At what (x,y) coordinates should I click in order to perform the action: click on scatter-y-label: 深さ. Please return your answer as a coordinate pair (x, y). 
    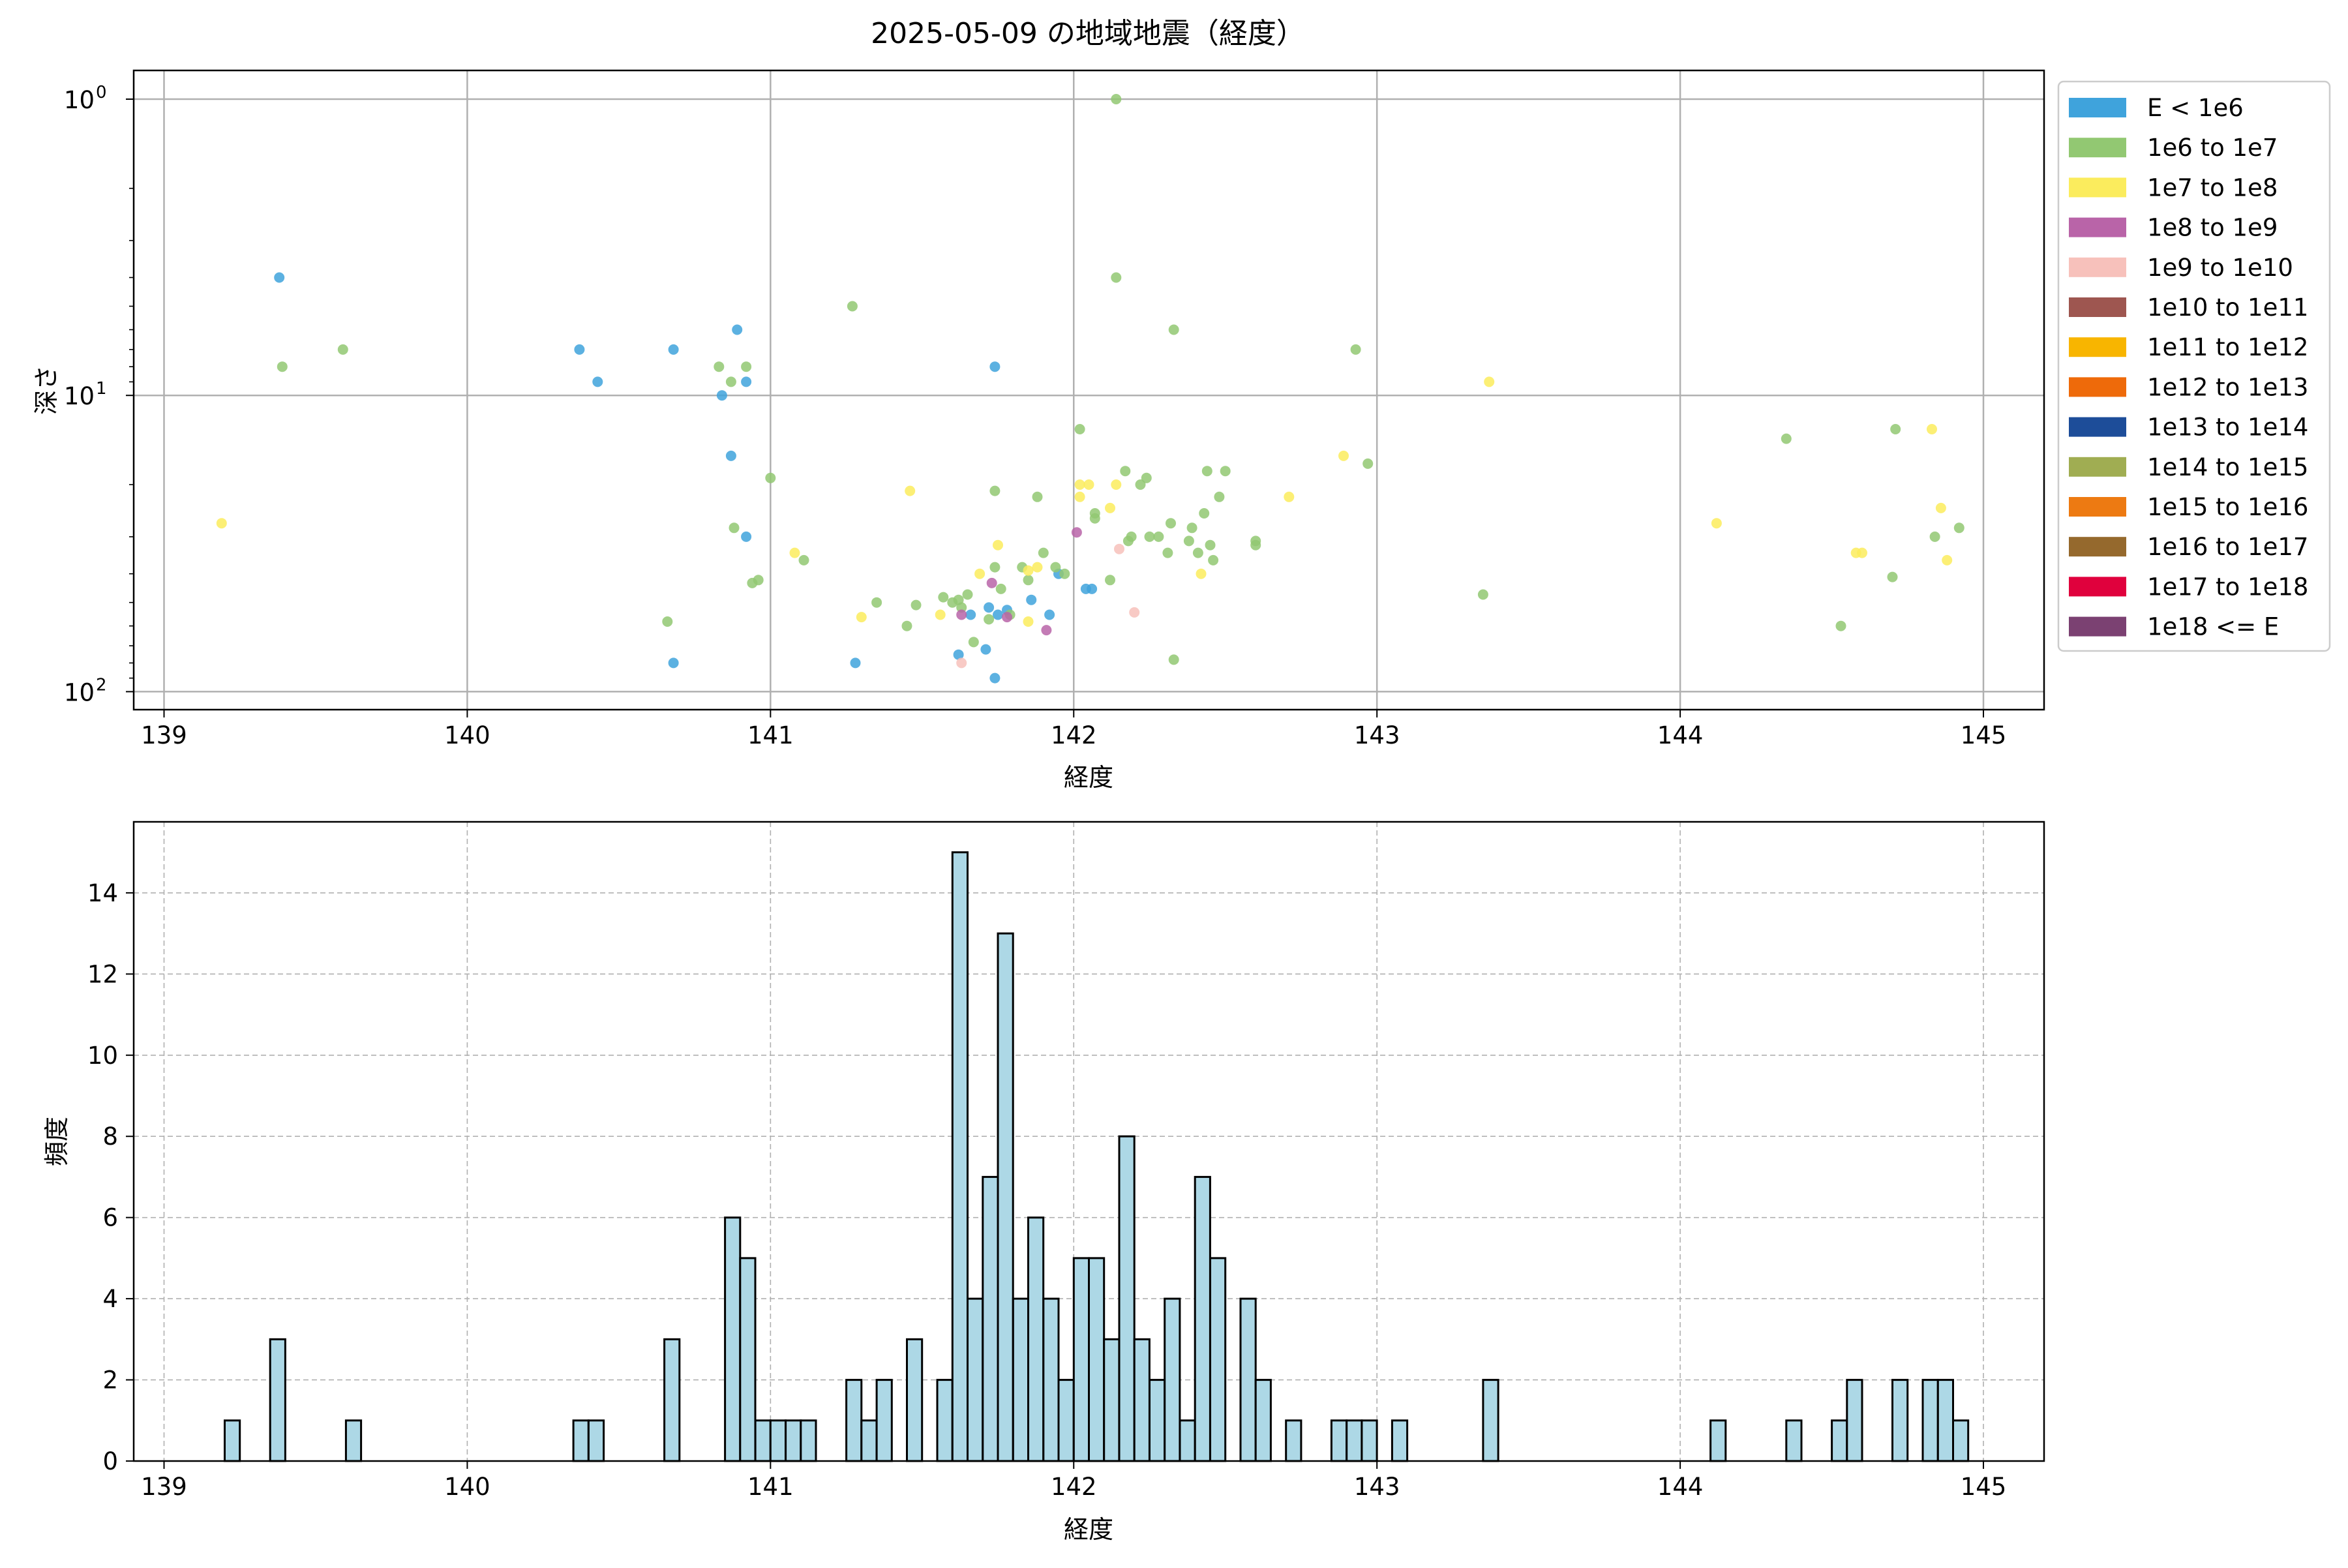
    Looking at the image, I should click on (47, 390).